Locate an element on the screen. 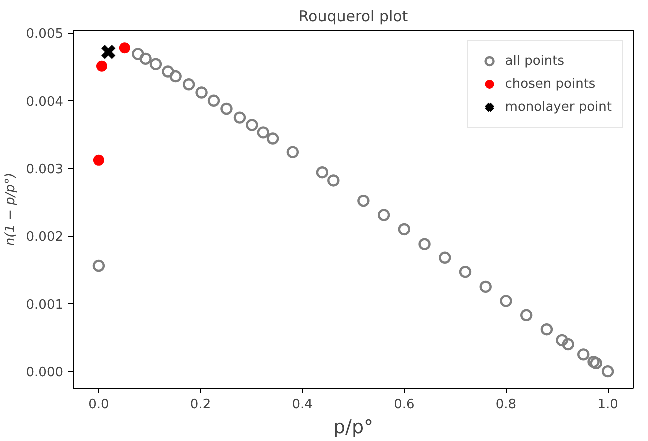  x-tick-label: 0.2 is located at coordinates (201, 405).